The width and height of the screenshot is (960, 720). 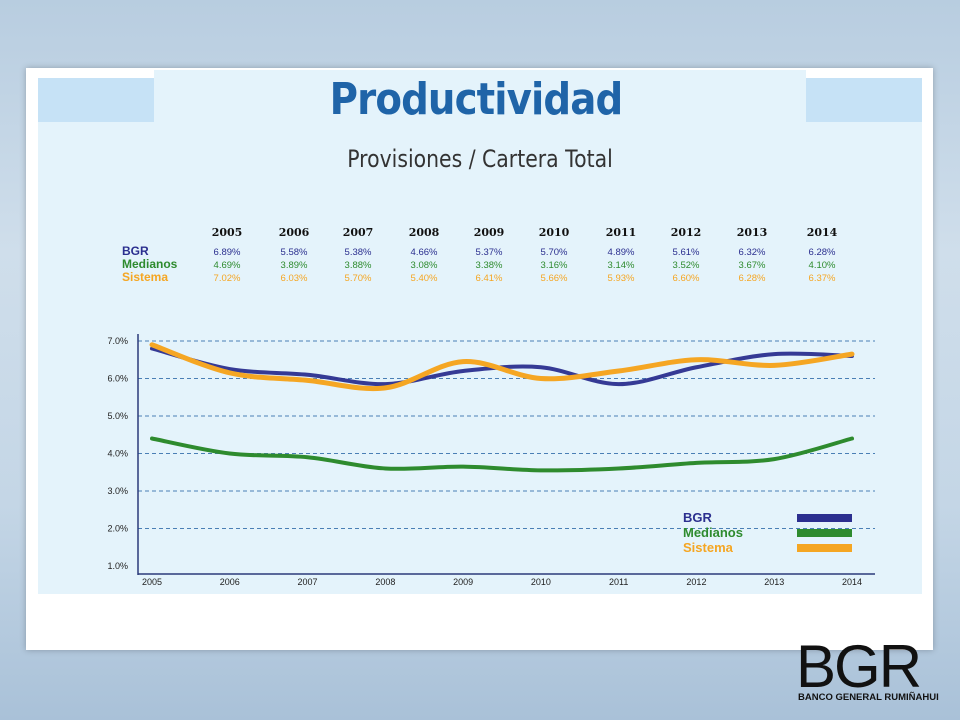 I want to click on table-year-header: 2006, so click(x=294, y=232).